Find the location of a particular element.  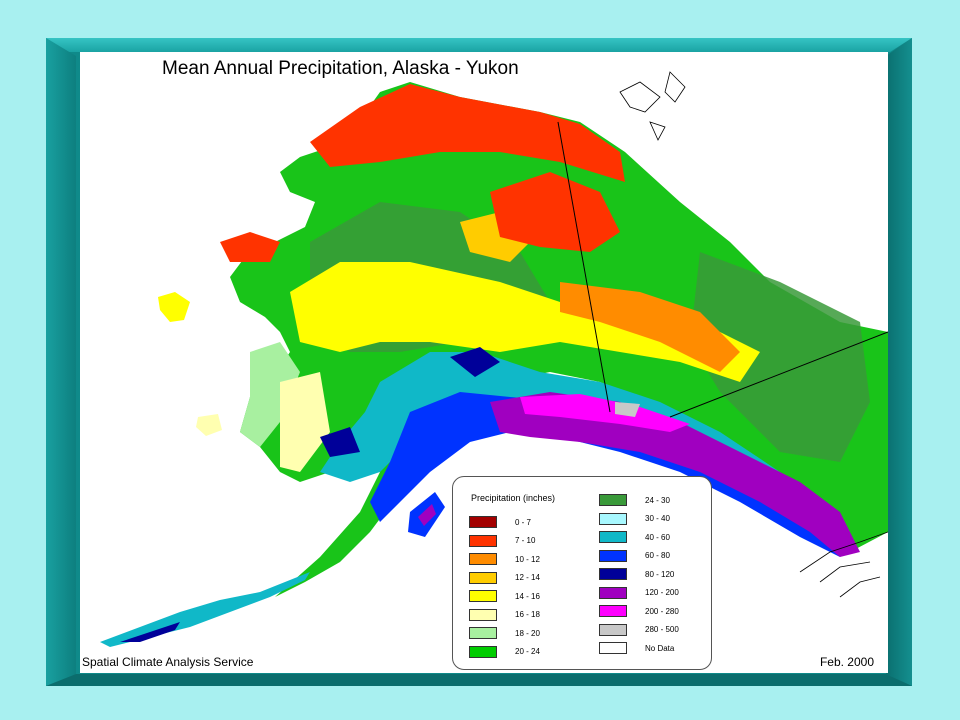

legend-label: 12 - 14 is located at coordinates (527, 578).